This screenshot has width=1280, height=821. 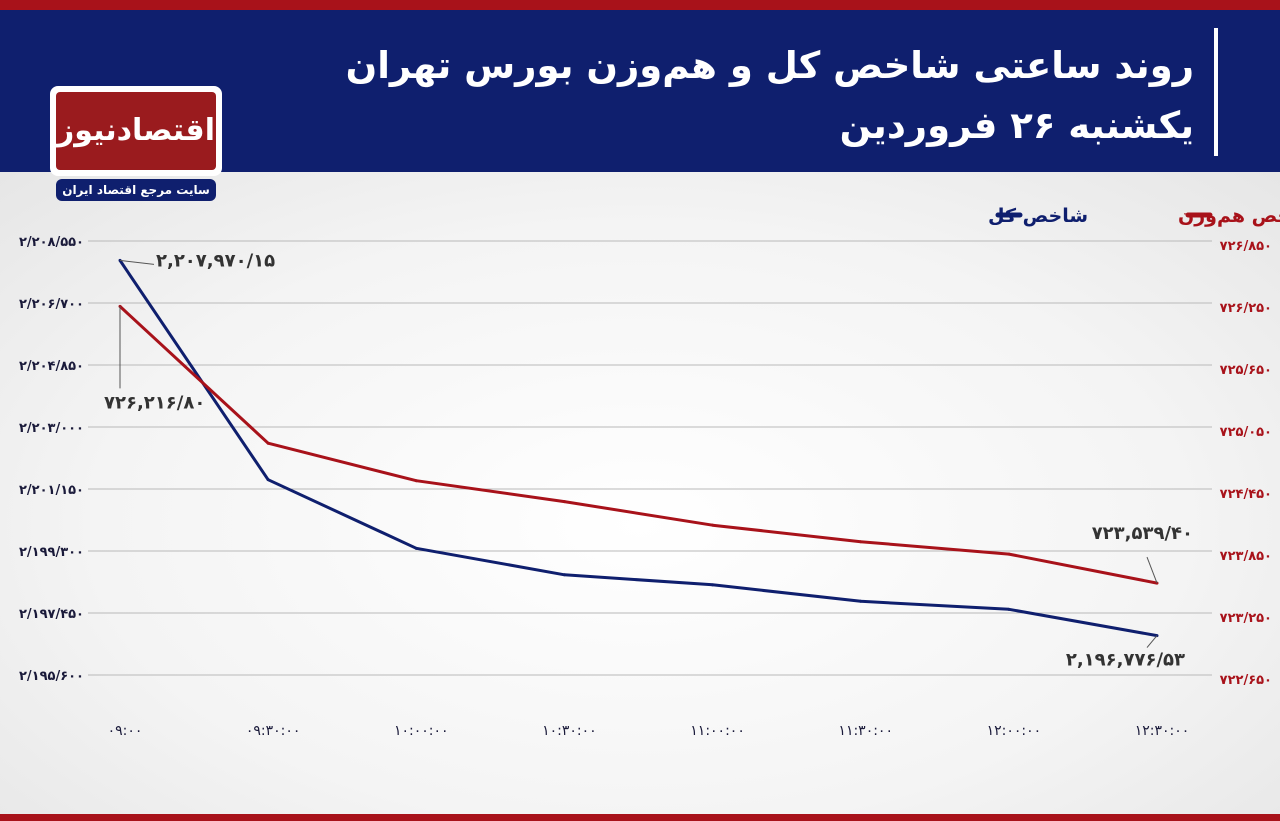 What do you see at coordinates (1246, 618) in the screenshot?
I see `right-axis-tick-label: ۷۲۳/۲۵۰` at bounding box center [1246, 618].